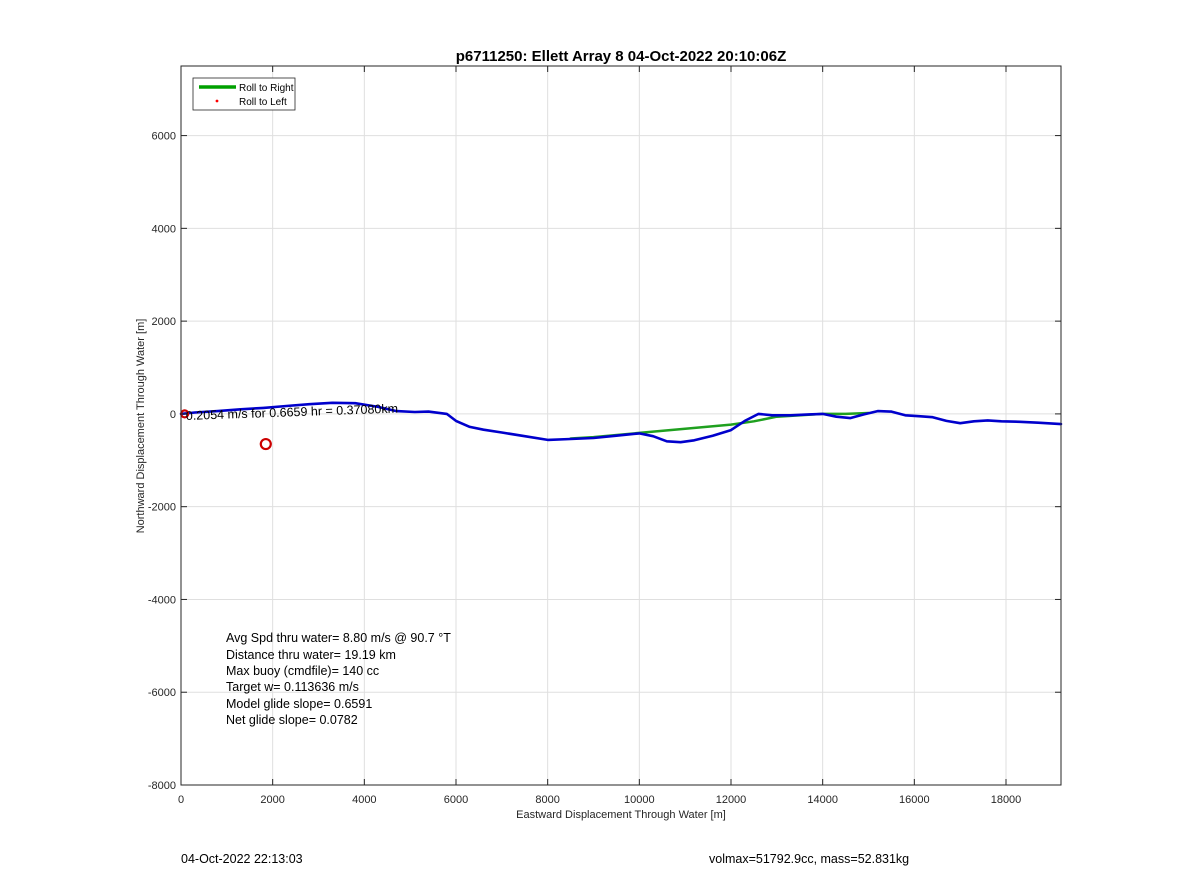  Describe the element at coordinates (162, 600) in the screenshot. I see `y-tick-label: -4000` at that location.